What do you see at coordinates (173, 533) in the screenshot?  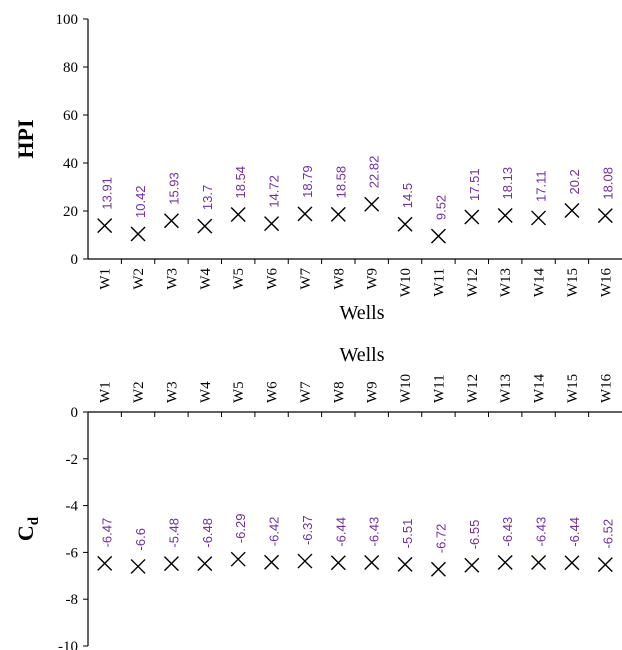 I see `cd-data-label-w3: -5.48` at bounding box center [173, 533].